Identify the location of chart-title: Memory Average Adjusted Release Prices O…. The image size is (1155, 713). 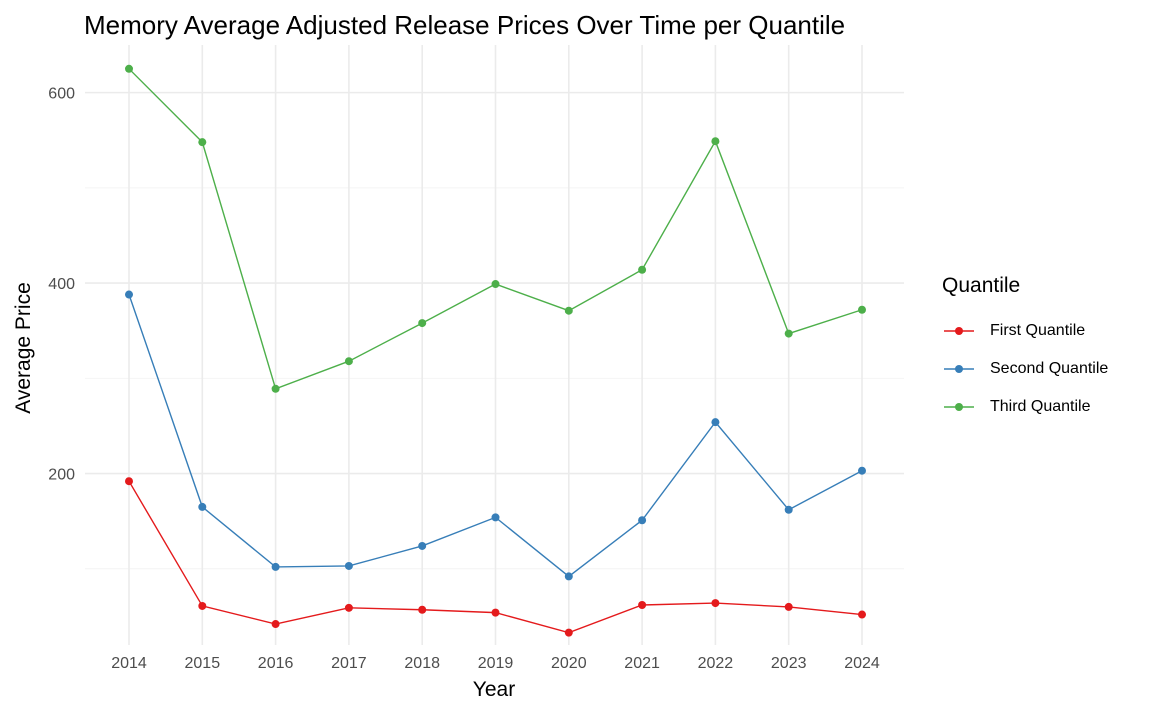
(465, 25).